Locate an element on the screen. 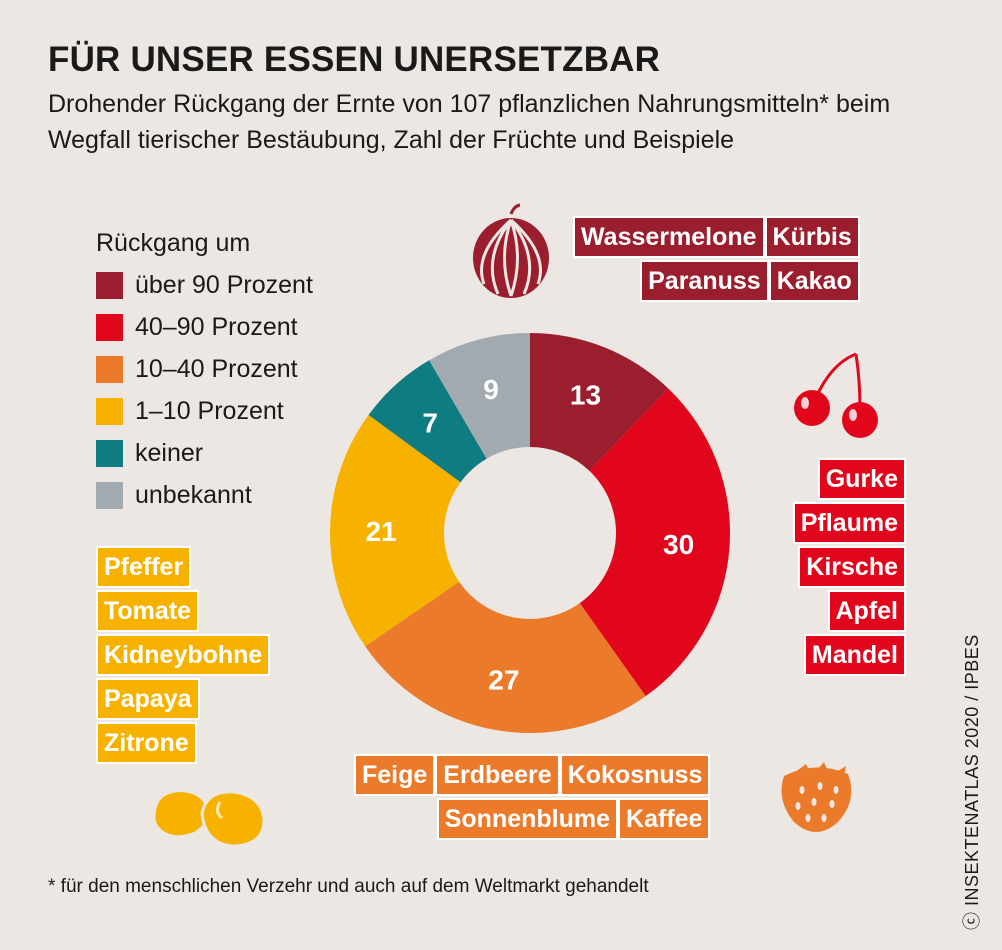 This screenshot has width=1002, height=950. legend-label: unbekannt is located at coordinates (193, 494).